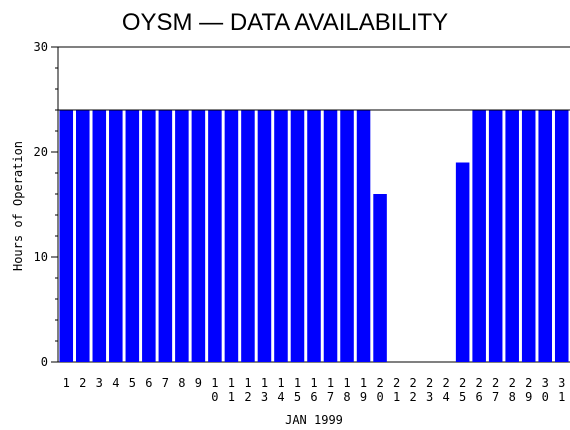 This screenshot has height=430, width=570. Describe the element at coordinates (82, 383) in the screenshot. I see `x-tick-label: 2` at that location.